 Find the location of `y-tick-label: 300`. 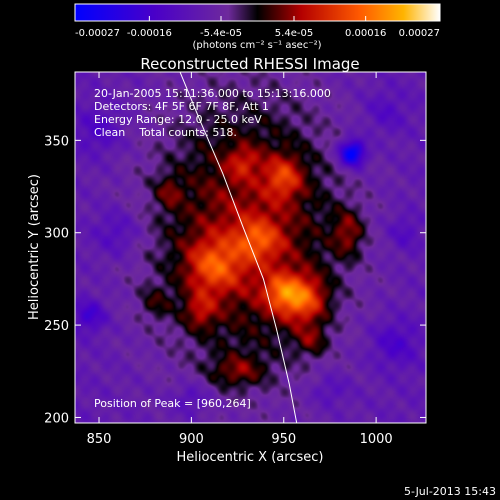

y-tick-label: 300 is located at coordinates (56, 234).